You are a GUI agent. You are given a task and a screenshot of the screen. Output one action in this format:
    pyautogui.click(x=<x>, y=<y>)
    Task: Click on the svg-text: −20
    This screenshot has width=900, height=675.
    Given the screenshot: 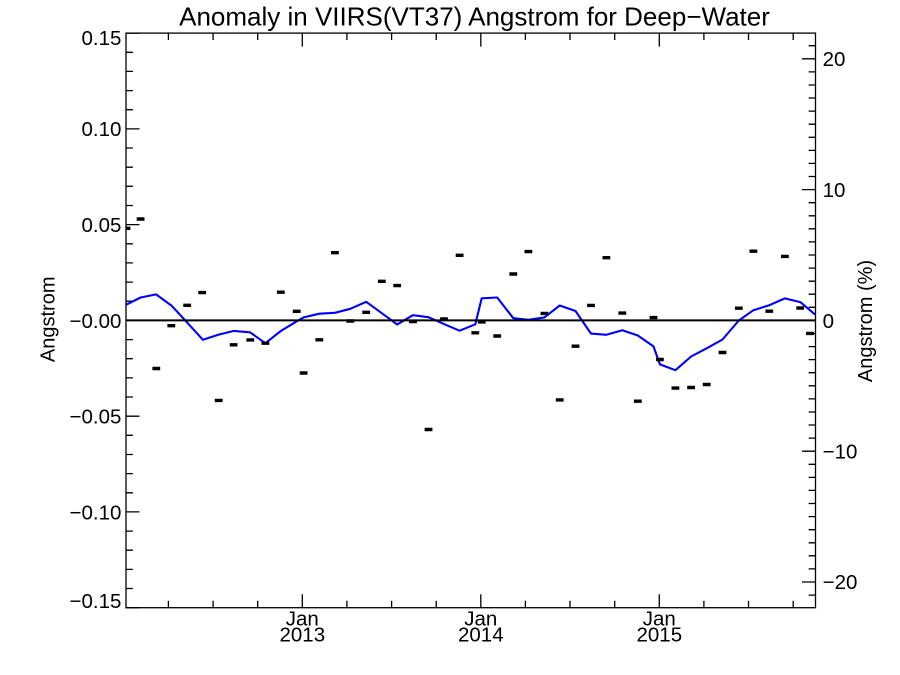 What is the action you would take?
    pyautogui.click(x=840, y=582)
    